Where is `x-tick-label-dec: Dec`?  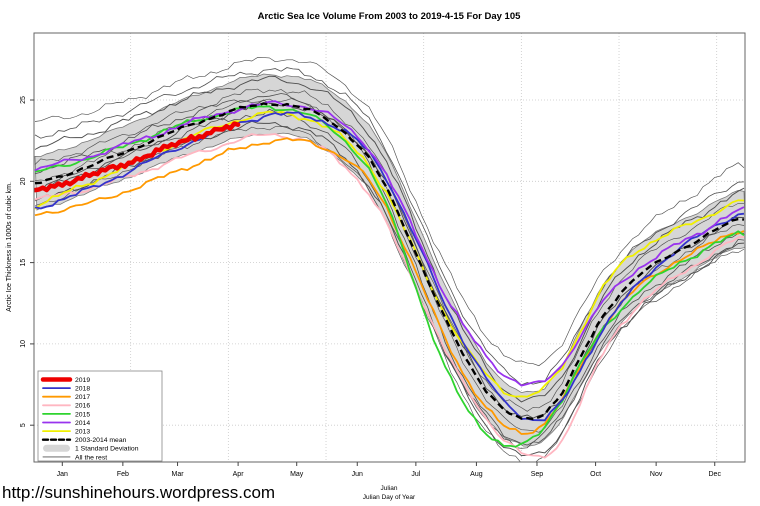 x-tick-label-dec: Dec is located at coordinates (715, 474).